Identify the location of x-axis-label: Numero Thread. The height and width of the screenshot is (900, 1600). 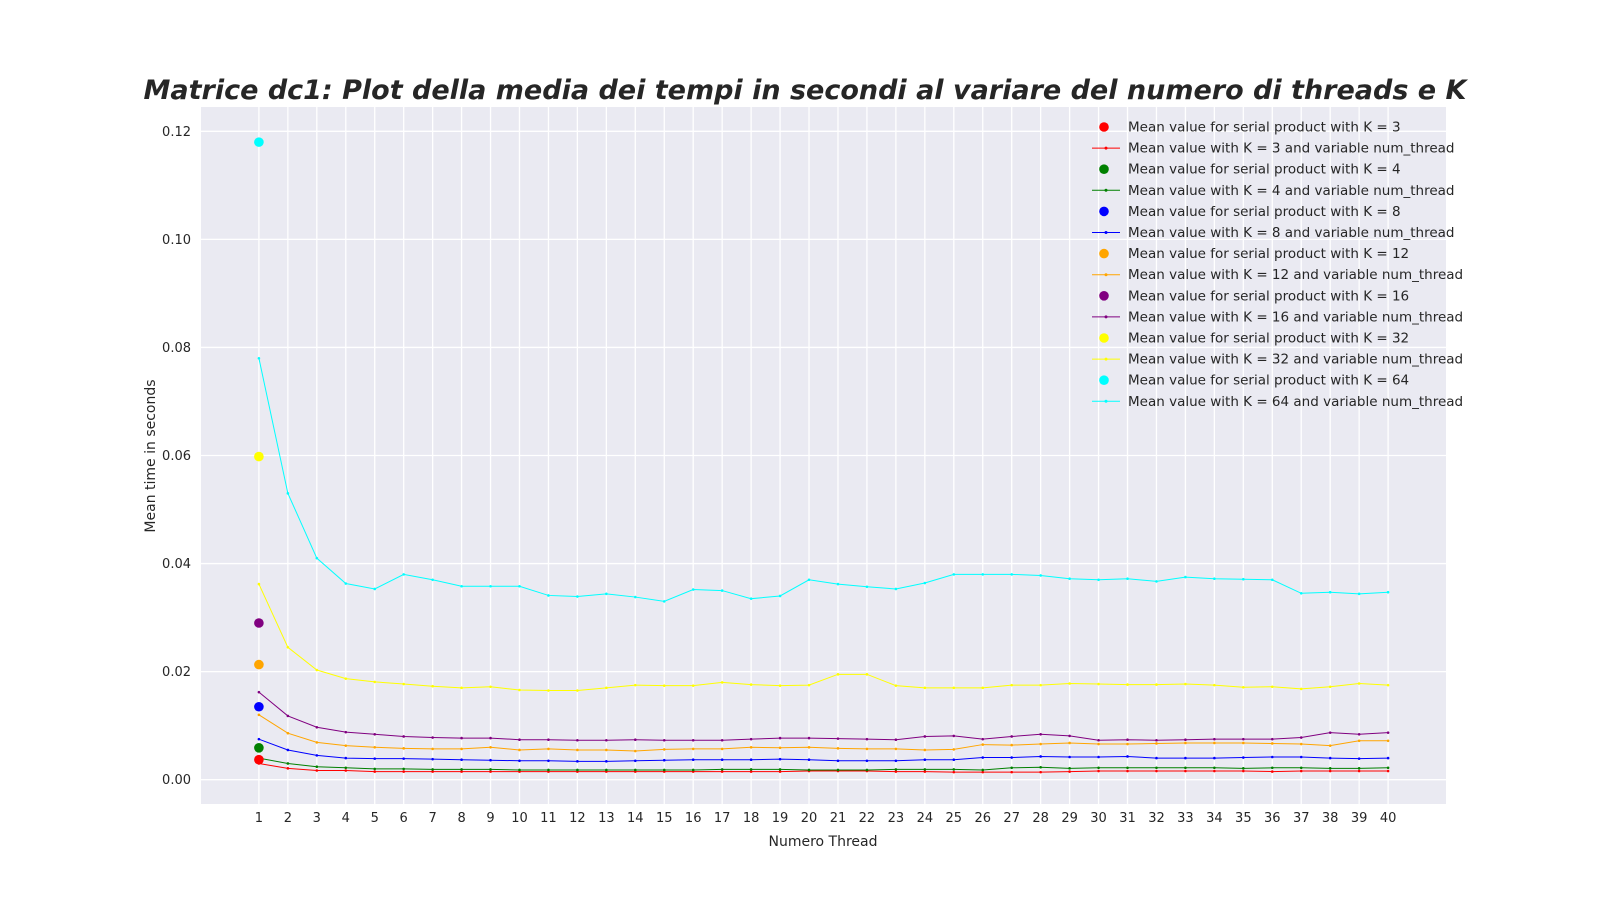
(822, 842).